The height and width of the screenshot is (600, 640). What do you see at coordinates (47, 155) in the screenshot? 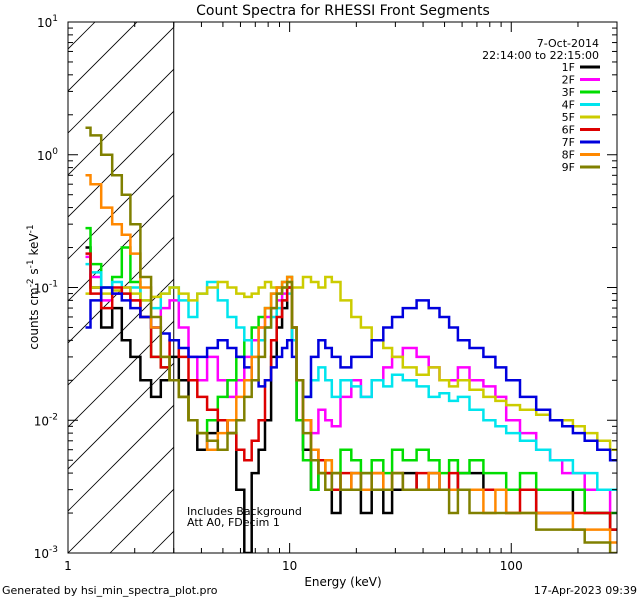
I see `y-tick-label: 10⁰` at bounding box center [47, 155].